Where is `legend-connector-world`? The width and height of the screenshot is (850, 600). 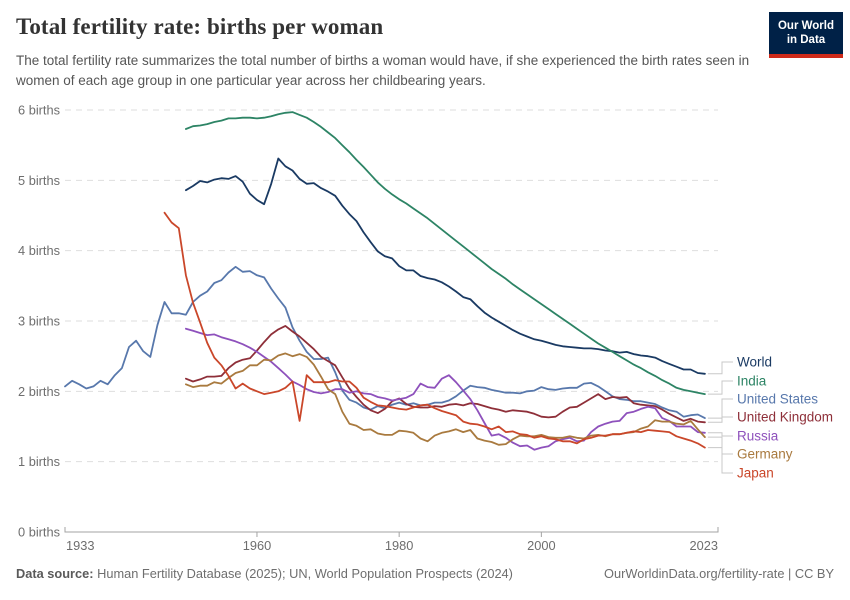
legend-connector-world is located at coordinates (720, 368).